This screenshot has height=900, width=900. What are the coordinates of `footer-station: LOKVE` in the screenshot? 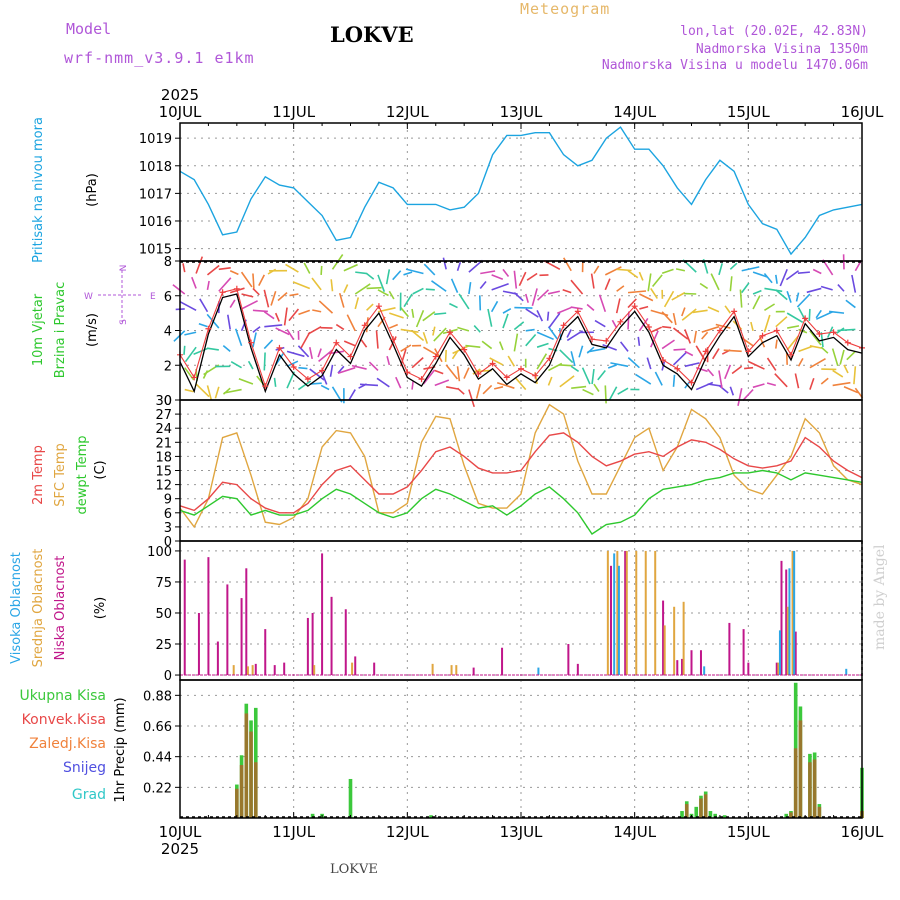 It's located at (354, 869).